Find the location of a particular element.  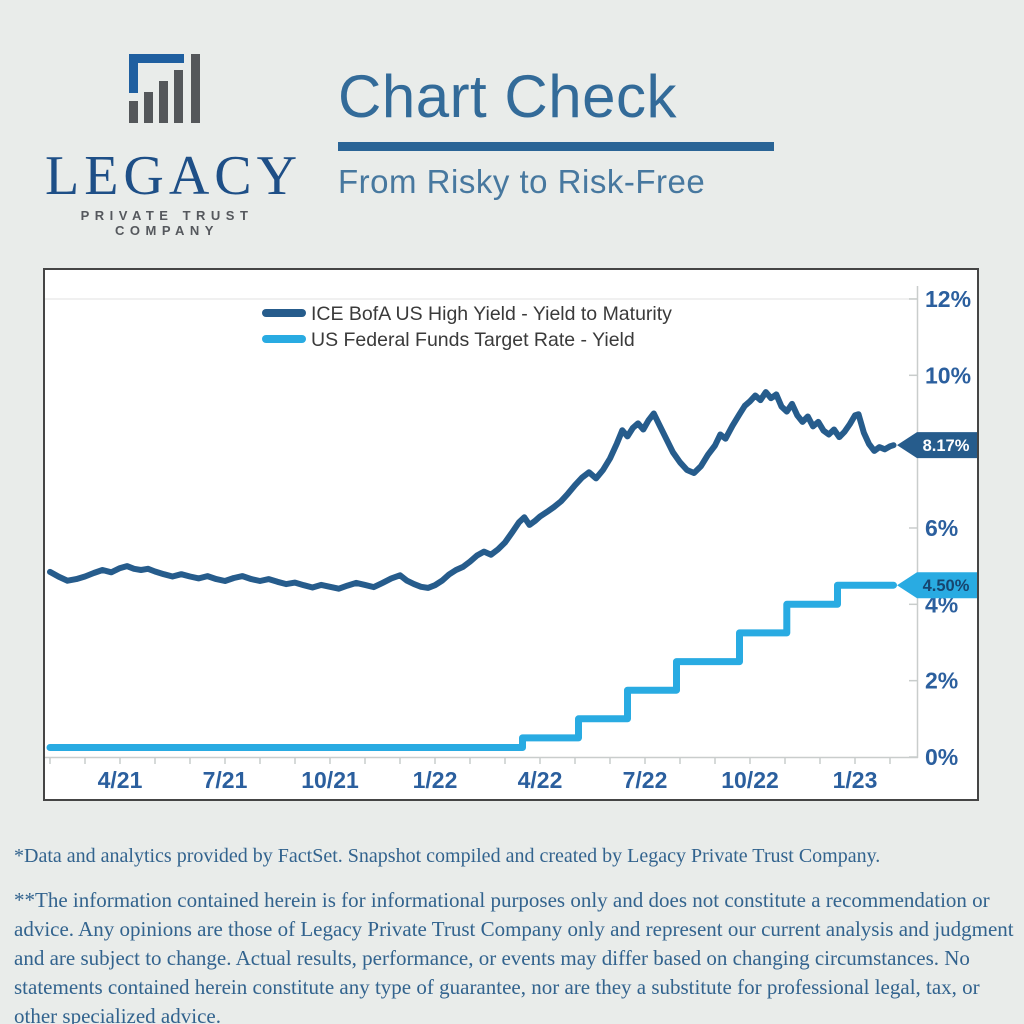

y-tick-label: 6% is located at coordinates (941, 528).